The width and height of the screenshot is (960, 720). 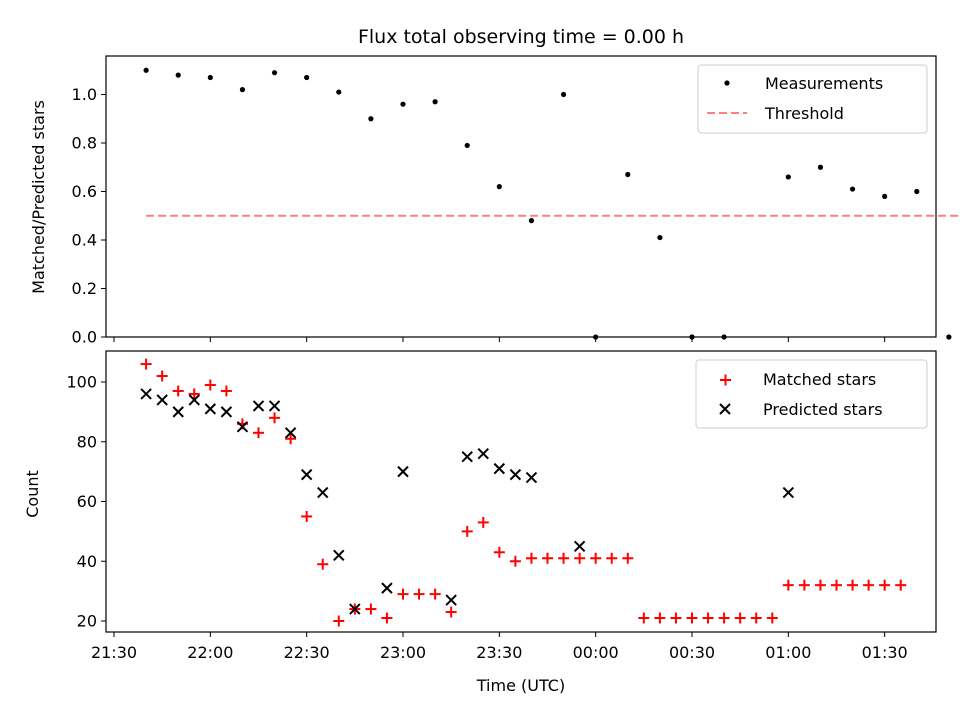 I want to click on legend-measurements-label: Measurements, so click(x=824, y=83).